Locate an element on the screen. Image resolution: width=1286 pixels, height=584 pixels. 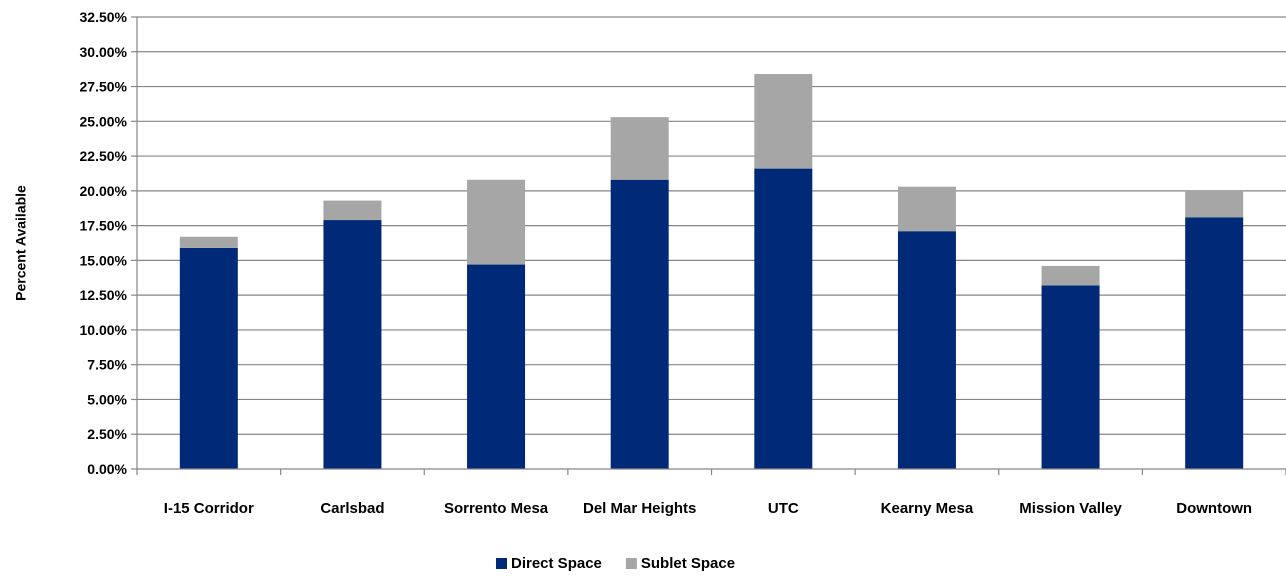
y-tick-label: 30.00% is located at coordinates (104, 52).